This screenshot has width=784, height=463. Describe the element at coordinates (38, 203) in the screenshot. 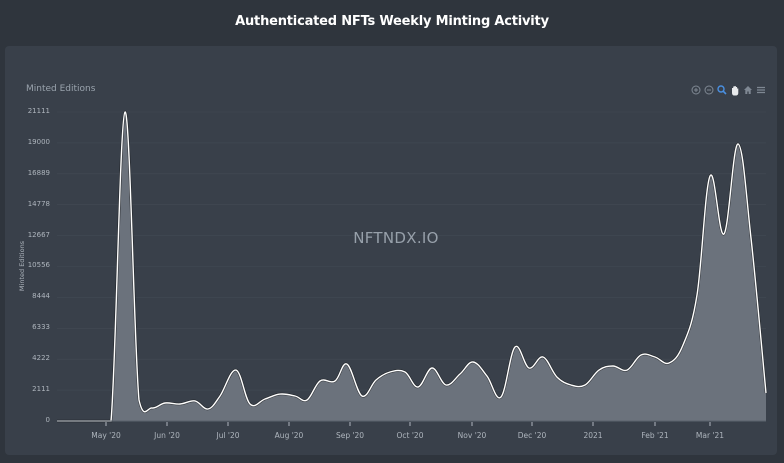

I see `y-tick-label: 14778` at that location.